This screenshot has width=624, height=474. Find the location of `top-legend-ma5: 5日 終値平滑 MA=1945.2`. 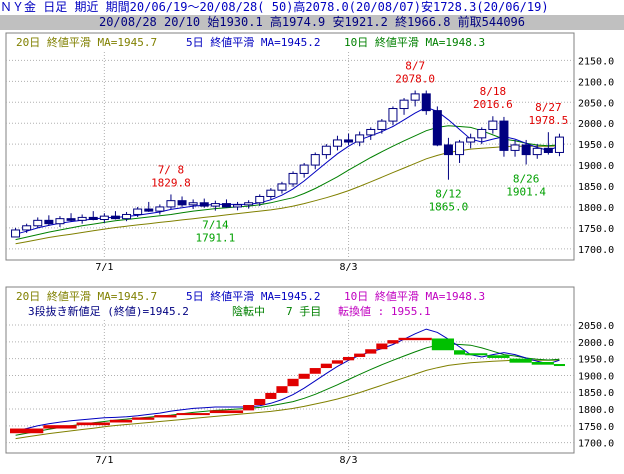

top-legend-ma5: 5日 終値平滑 MA=1945.2 is located at coordinates (253, 42).